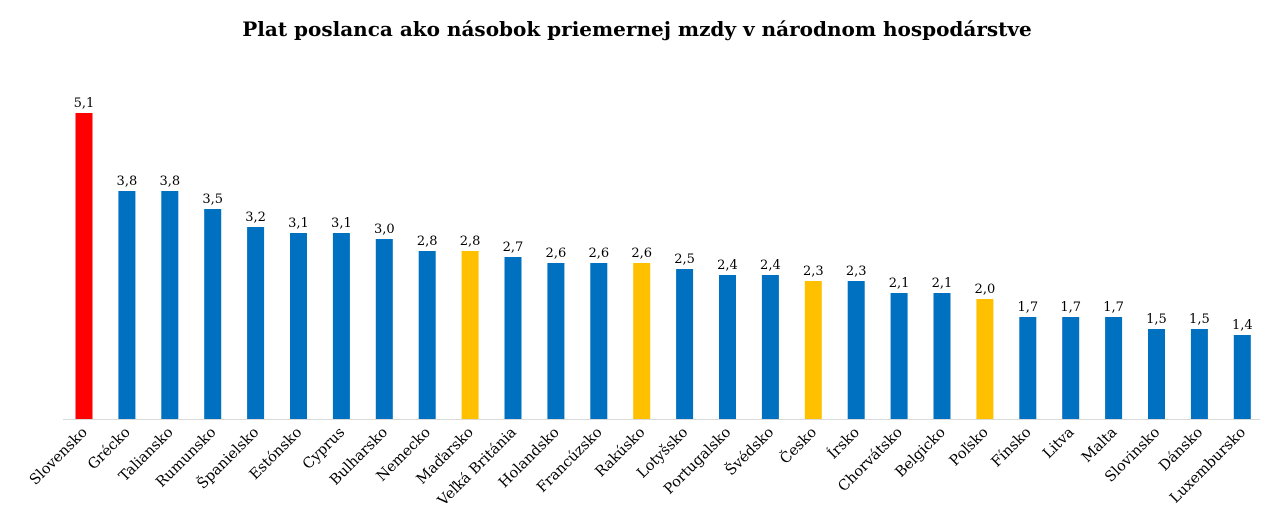 The image size is (1274, 521). What do you see at coordinates (969, 447) in the screenshot?
I see `category-label: Poľsko` at bounding box center [969, 447].